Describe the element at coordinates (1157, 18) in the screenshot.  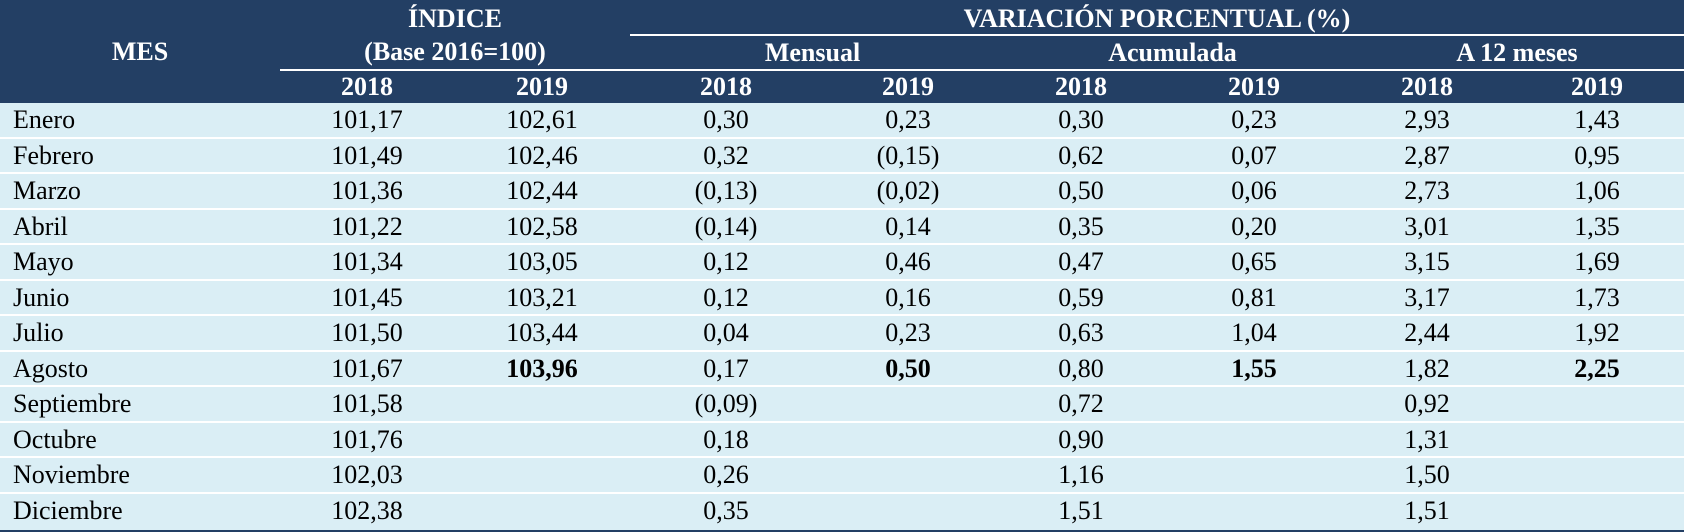
I see `header-variacion-title: VARIACIÓN PORCENTUAL (%)` at that location.